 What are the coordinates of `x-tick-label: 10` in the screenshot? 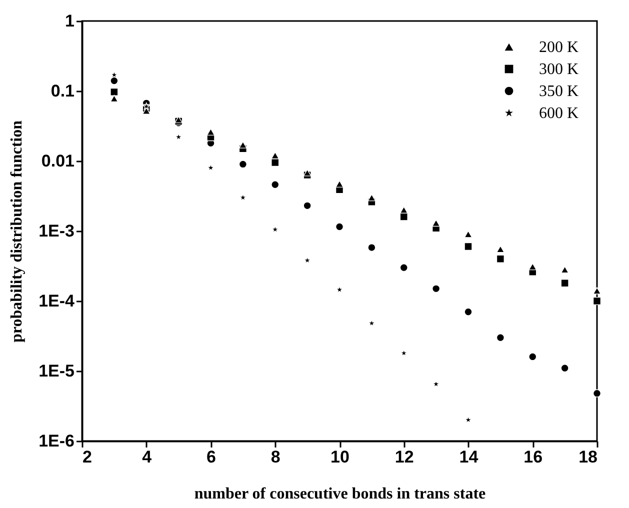 It's located at (340, 457).